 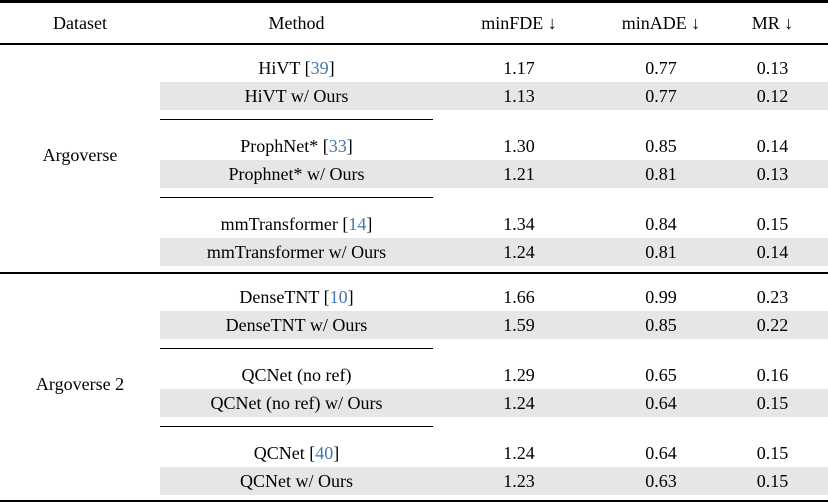 What do you see at coordinates (319, 67) in the screenshot?
I see `citation-link: 39` at bounding box center [319, 67].